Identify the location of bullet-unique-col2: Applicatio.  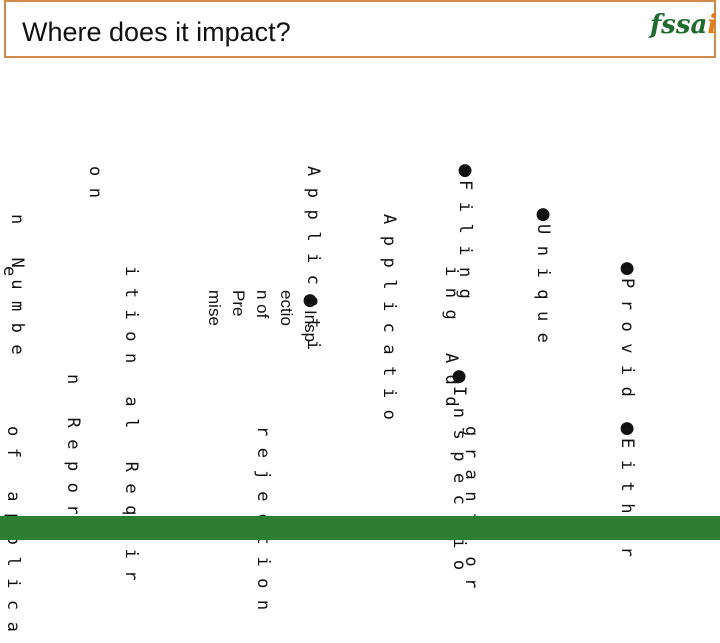
(389, 323).